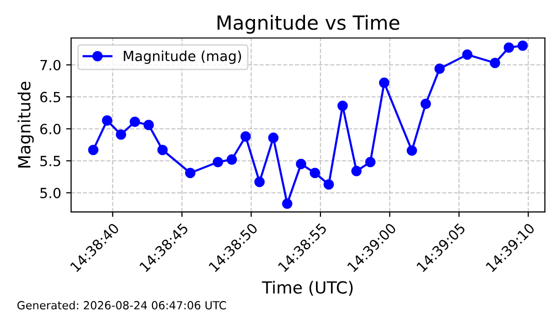 The width and height of the screenshot is (560, 314). I want to click on text: Generated: 2026-08-24 06:47:06 UTC, so click(121, 305).